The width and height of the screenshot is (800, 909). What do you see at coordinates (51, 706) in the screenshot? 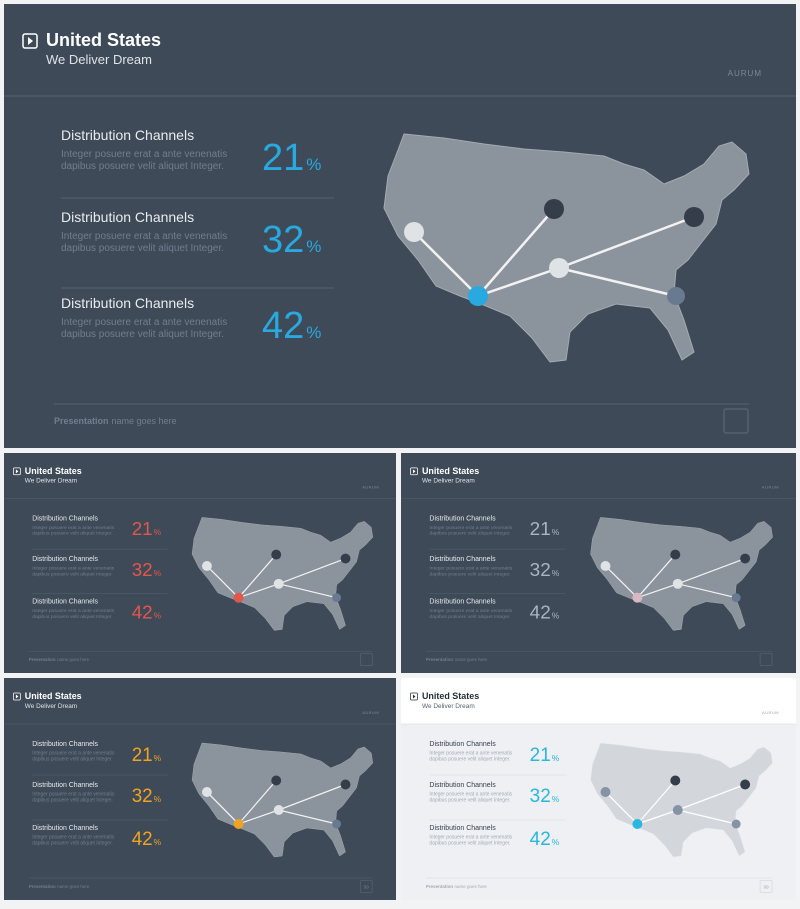
I see `slide-subtitle: We Deliver Dream` at bounding box center [51, 706].